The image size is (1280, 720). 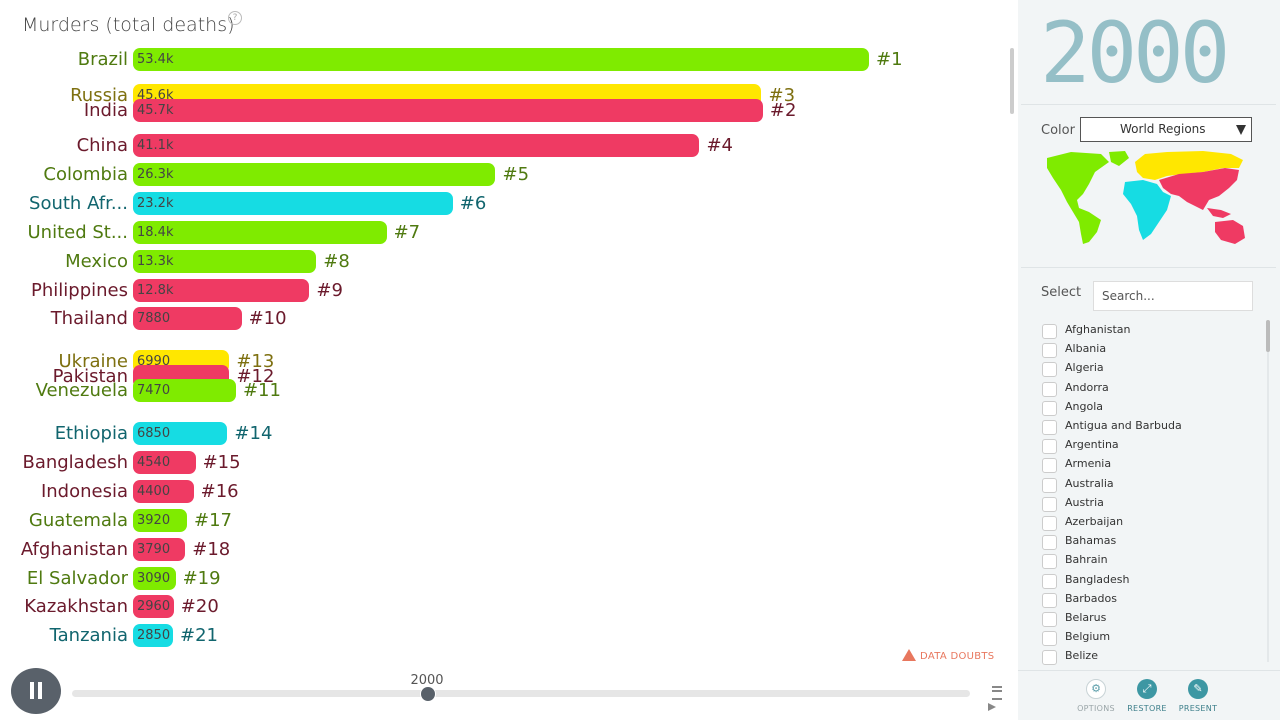 I want to click on country-label: Russia, so click(x=99, y=95).